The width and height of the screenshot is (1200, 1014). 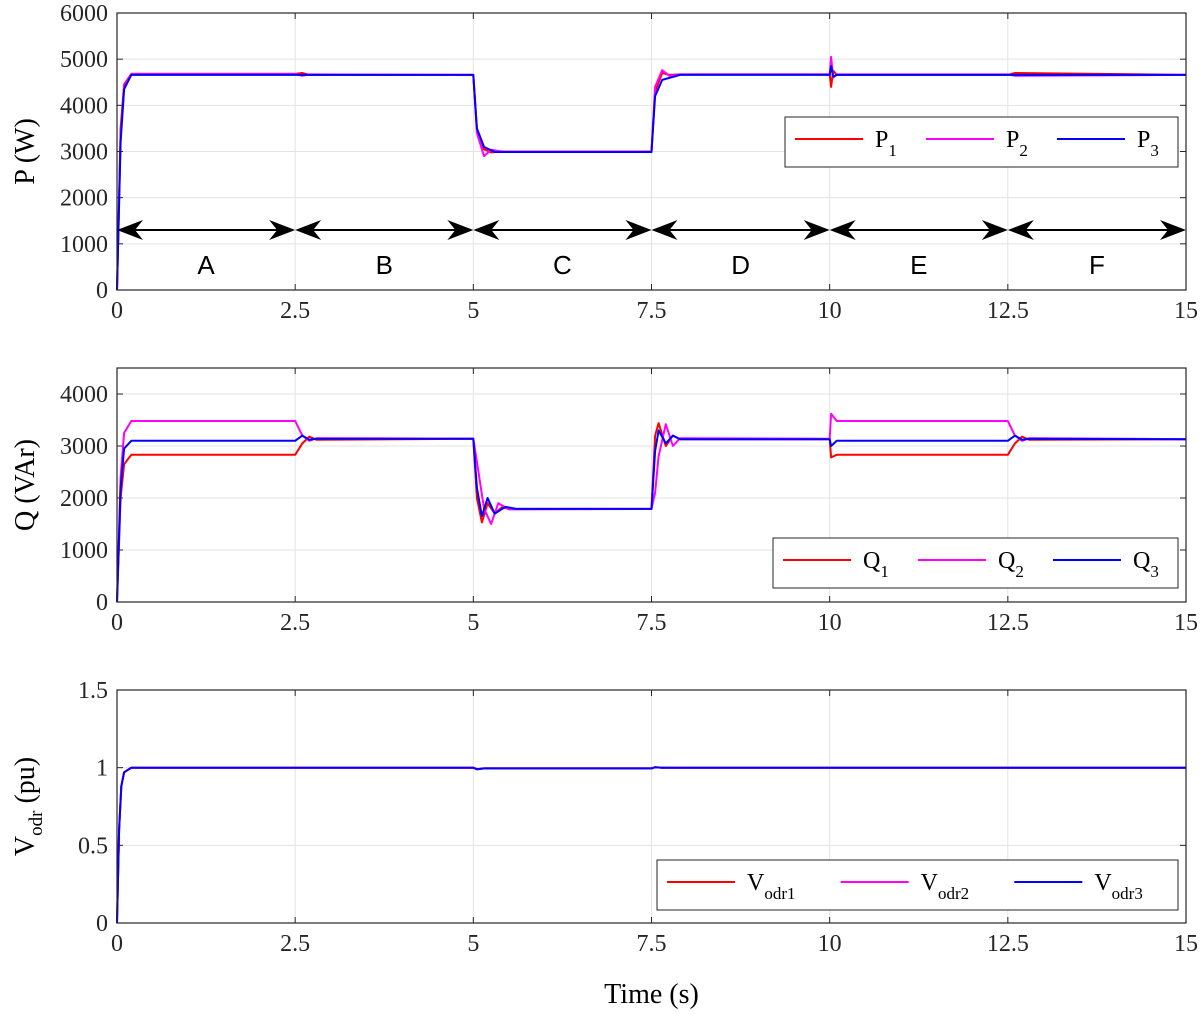 What do you see at coordinates (1118, 886) in the screenshot?
I see `legend-label-vodr3: Vodr3` at bounding box center [1118, 886].